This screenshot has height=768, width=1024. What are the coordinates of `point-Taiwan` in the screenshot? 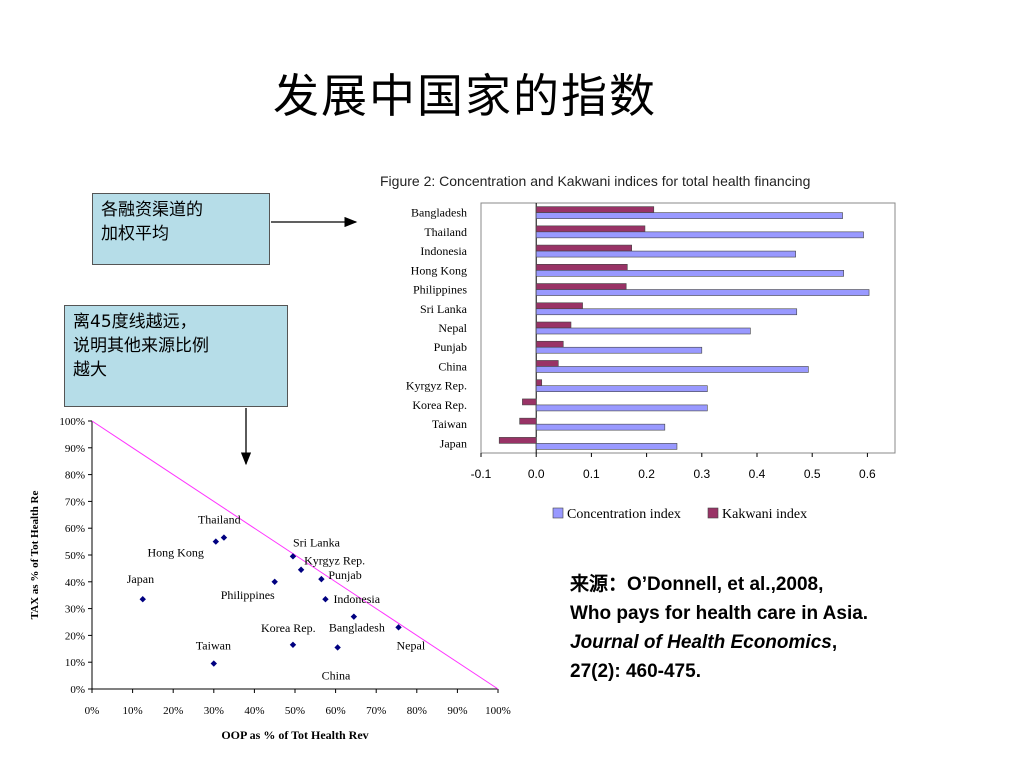 It's located at (213, 663).